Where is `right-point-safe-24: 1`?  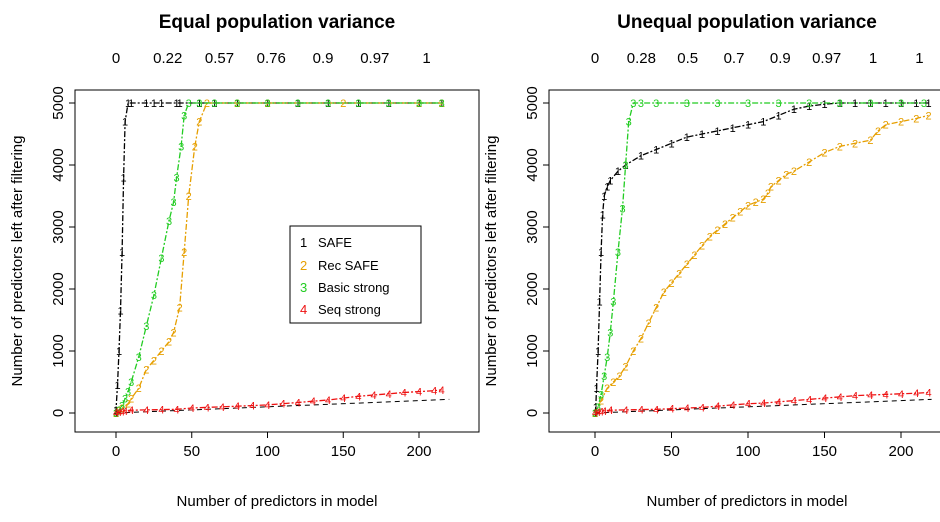 right-point-safe-24: 1 is located at coordinates (824, 105).